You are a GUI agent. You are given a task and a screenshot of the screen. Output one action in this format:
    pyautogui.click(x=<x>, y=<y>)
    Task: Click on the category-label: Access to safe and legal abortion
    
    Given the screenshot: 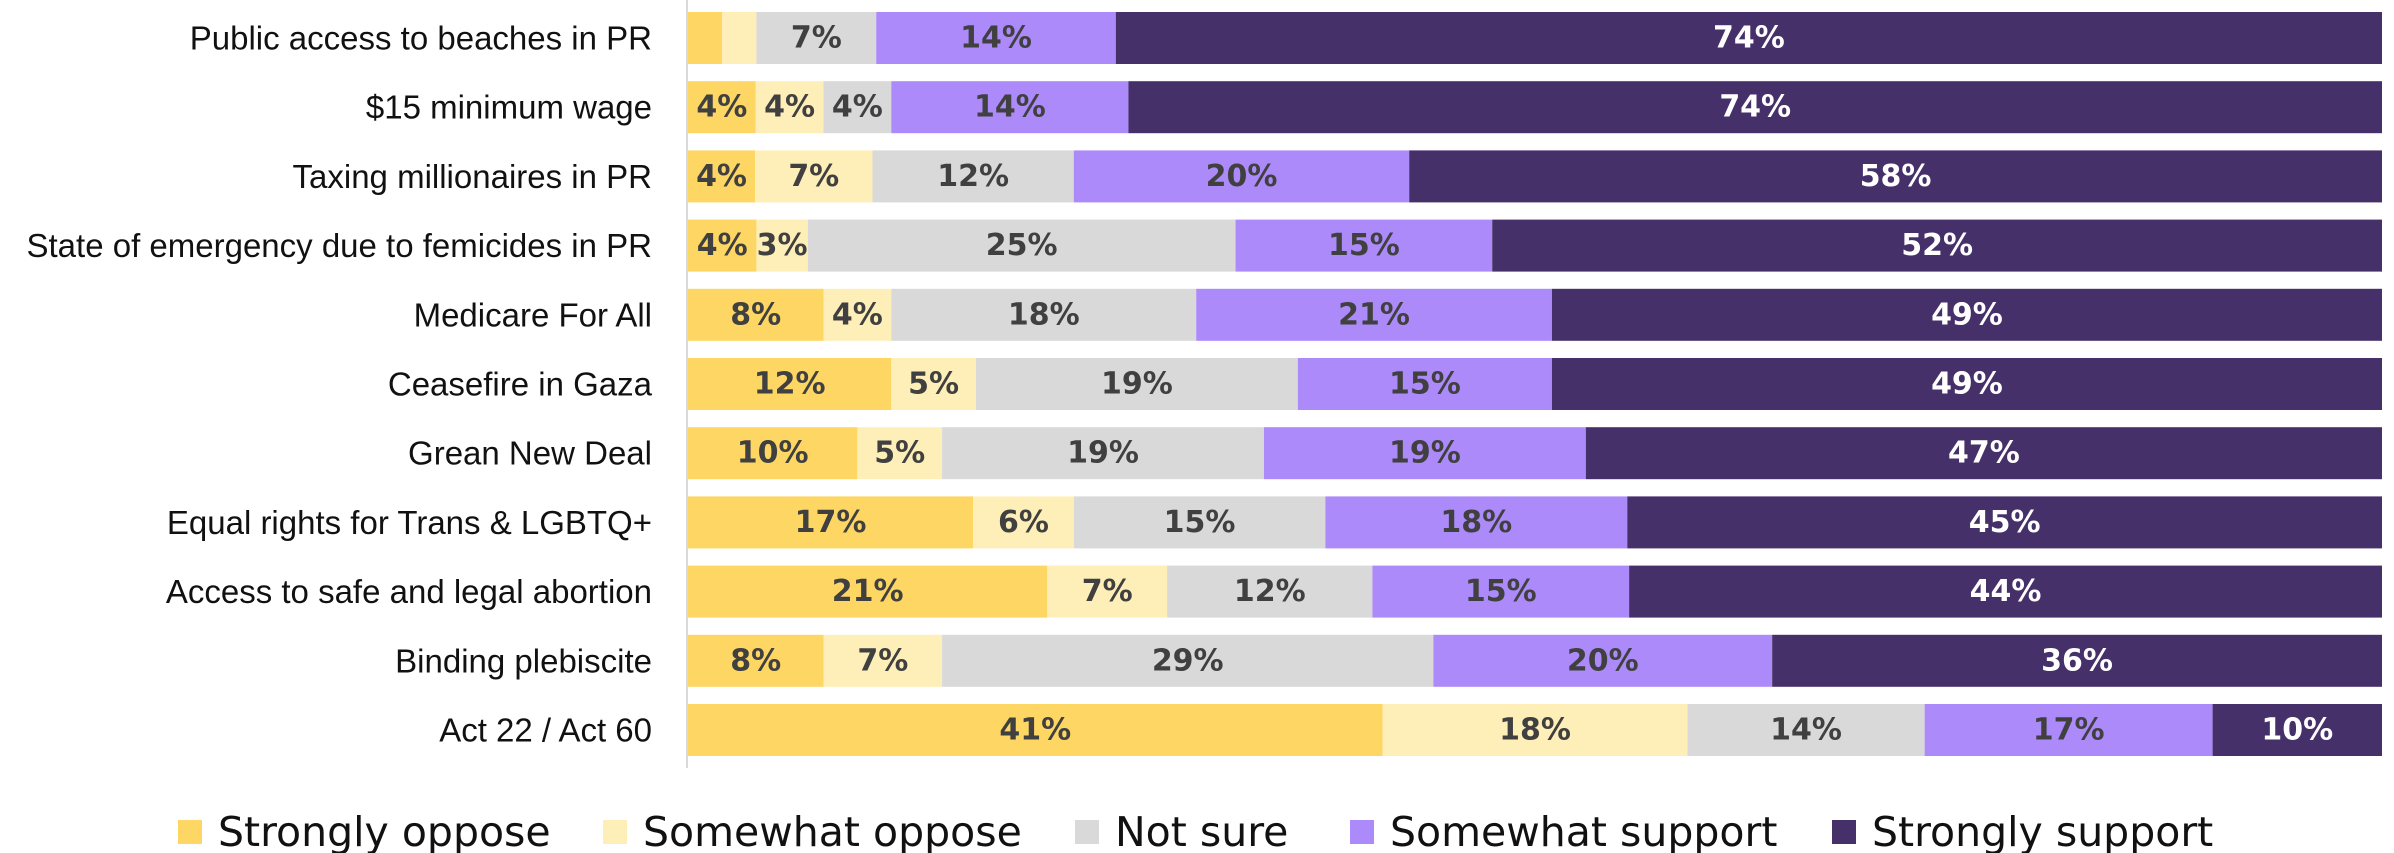 What is the action you would take?
    pyautogui.click(x=409, y=591)
    